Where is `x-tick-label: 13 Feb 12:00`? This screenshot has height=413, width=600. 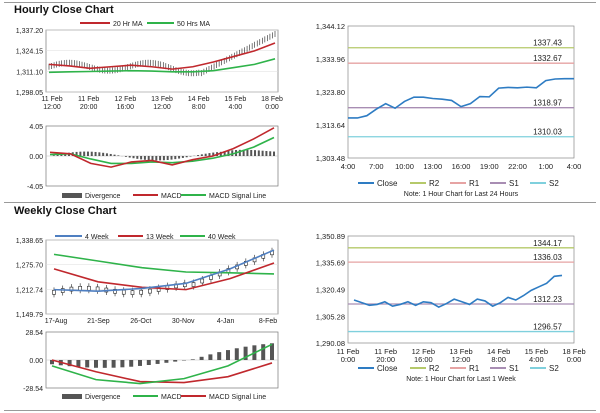 x-tick-label: 13 Feb 12:00 is located at coordinates (162, 103).